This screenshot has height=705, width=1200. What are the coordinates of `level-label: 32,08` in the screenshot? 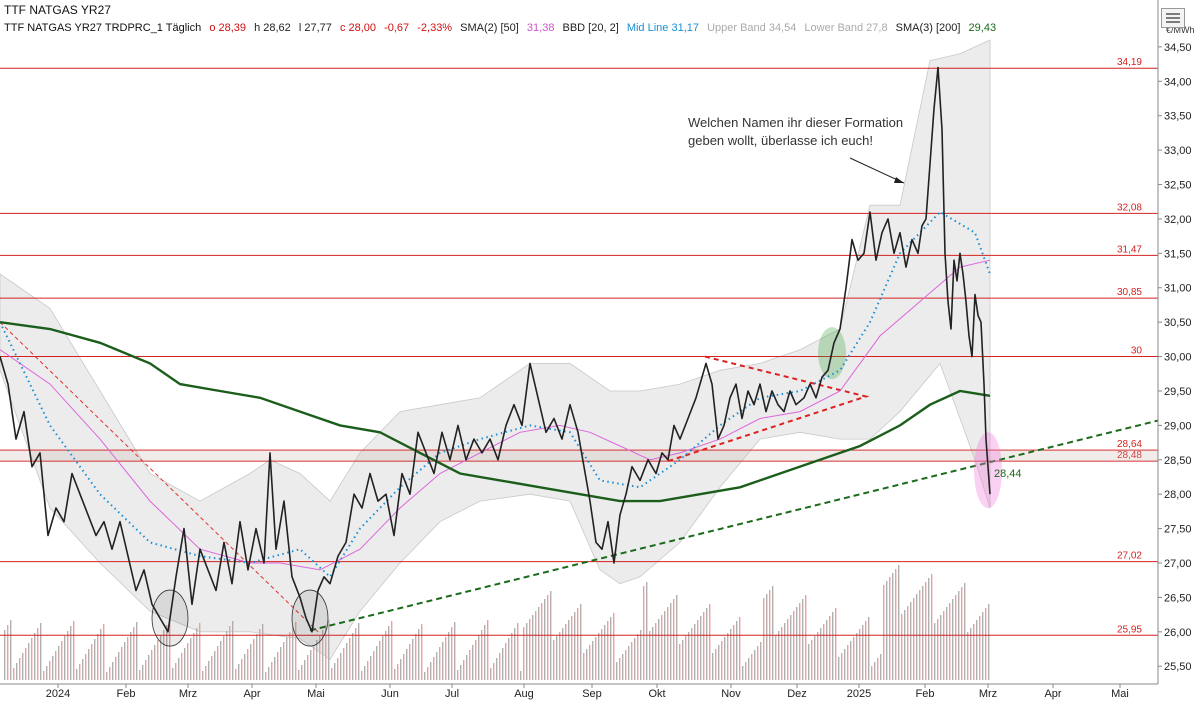 It's located at (1129, 207).